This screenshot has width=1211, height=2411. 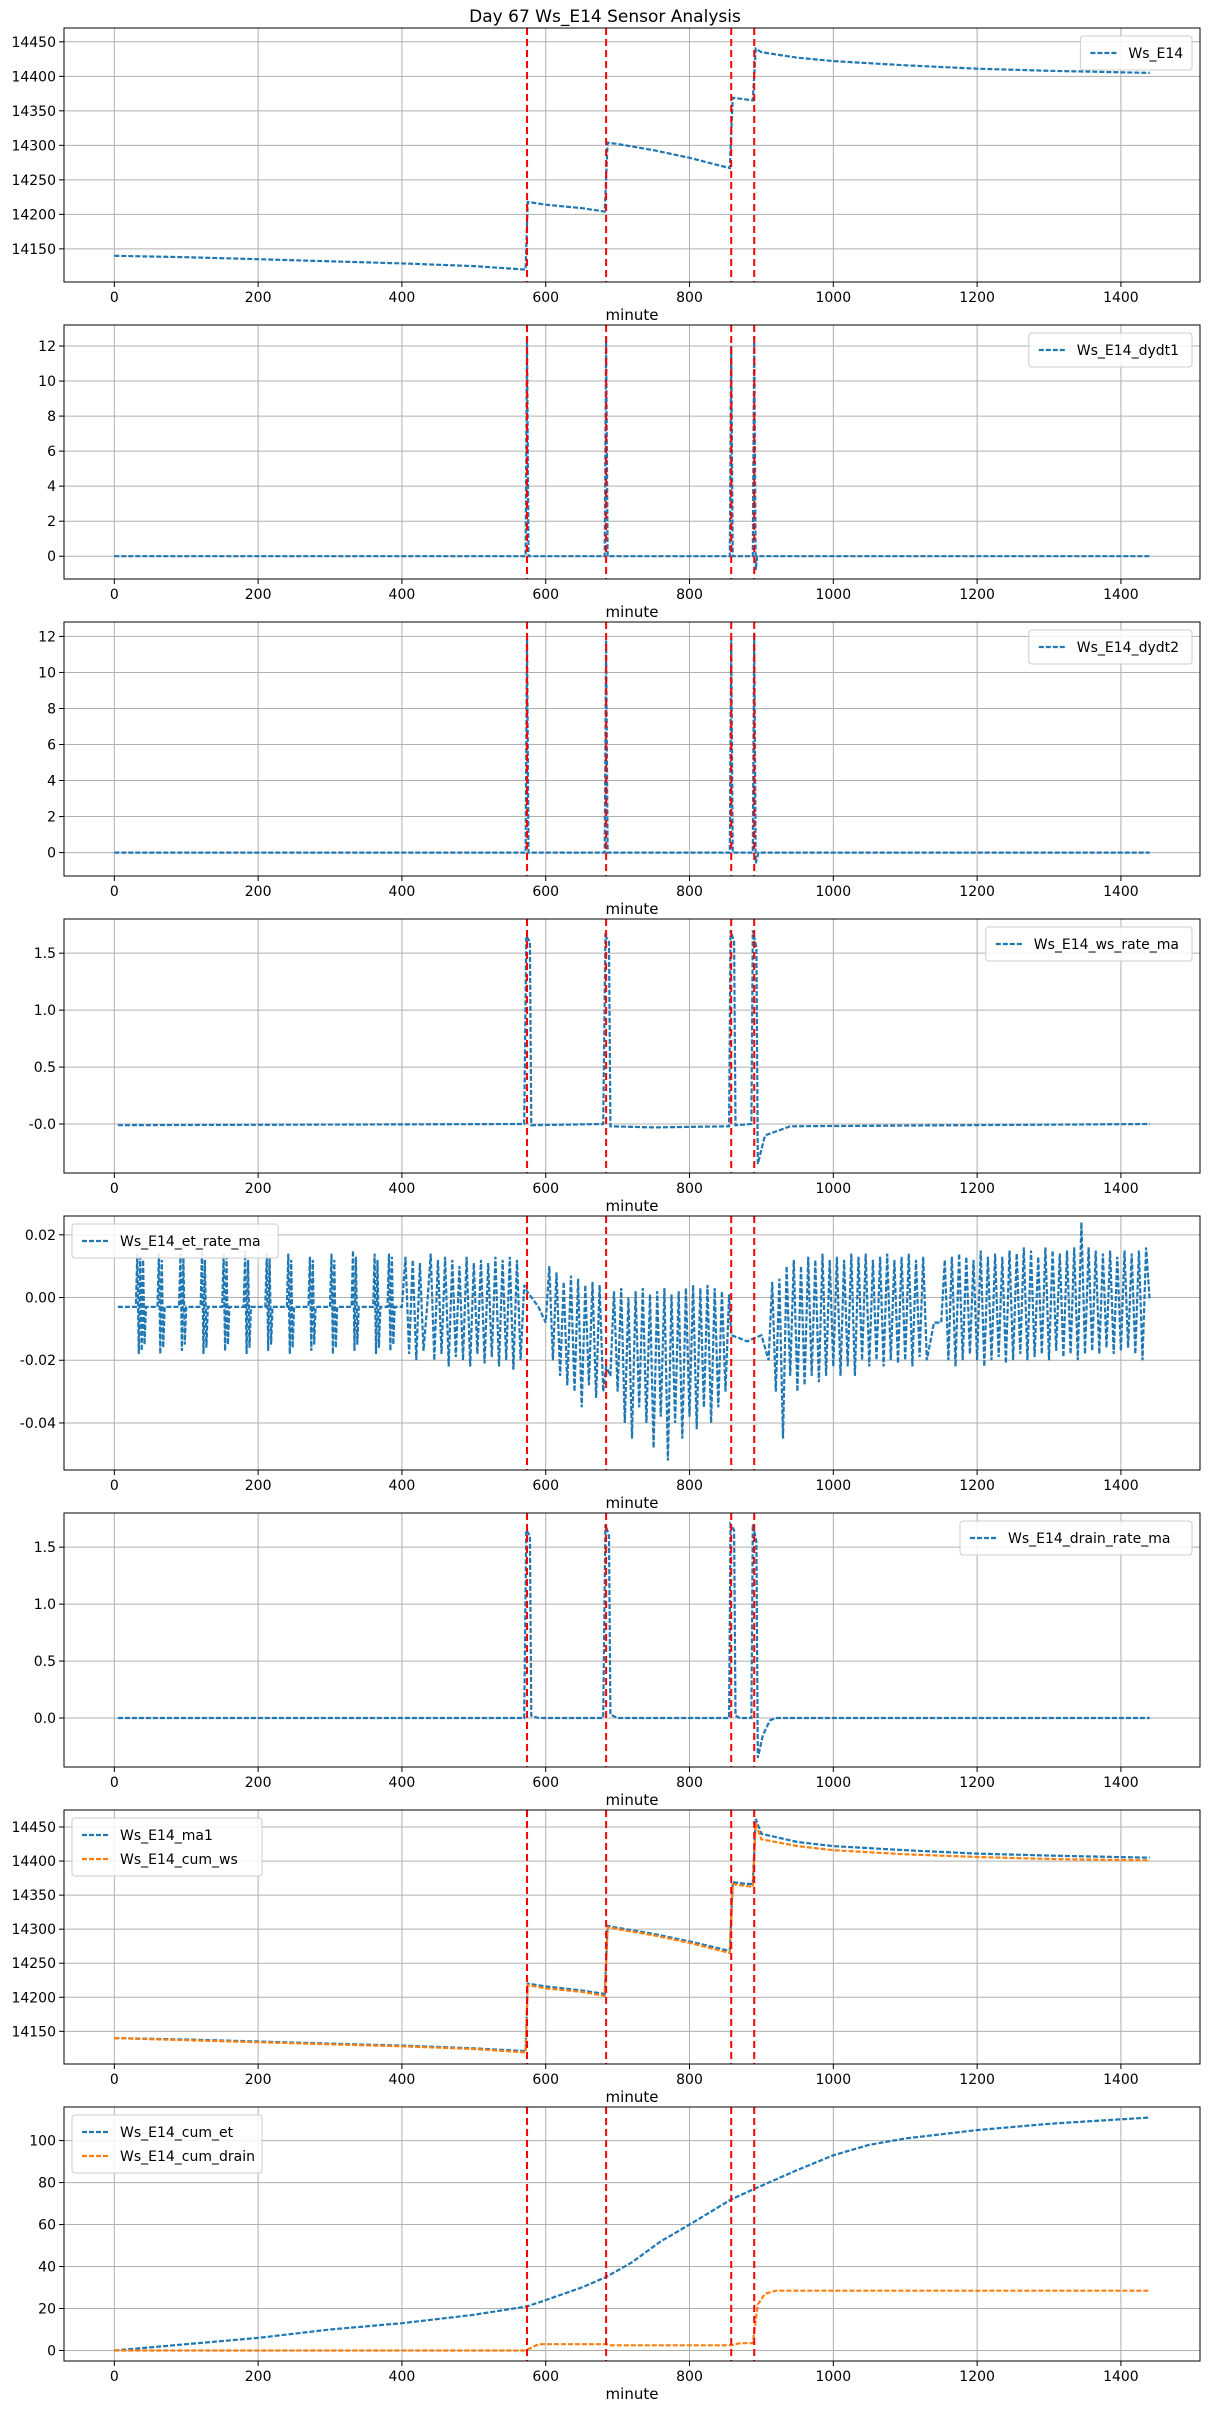 I want to click on legend: Ws_E14_drain_rate_ma, so click(x=1076, y=1538).